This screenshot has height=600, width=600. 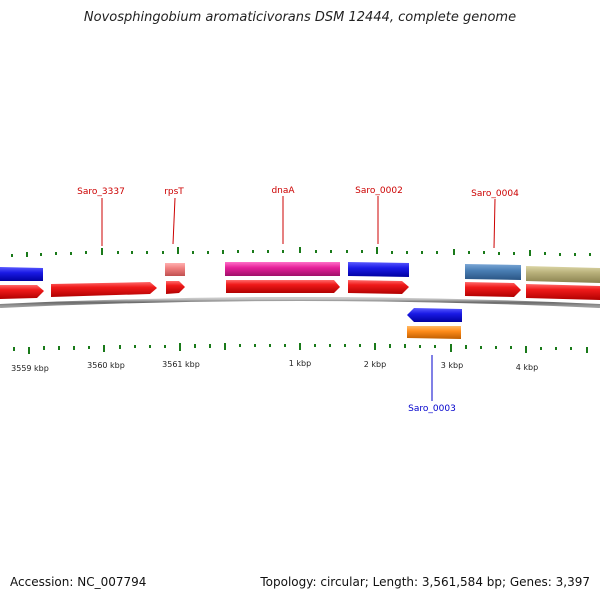 What do you see at coordinates (21, 274) in the screenshot?
I see `feature-blue-left` at bounding box center [21, 274].